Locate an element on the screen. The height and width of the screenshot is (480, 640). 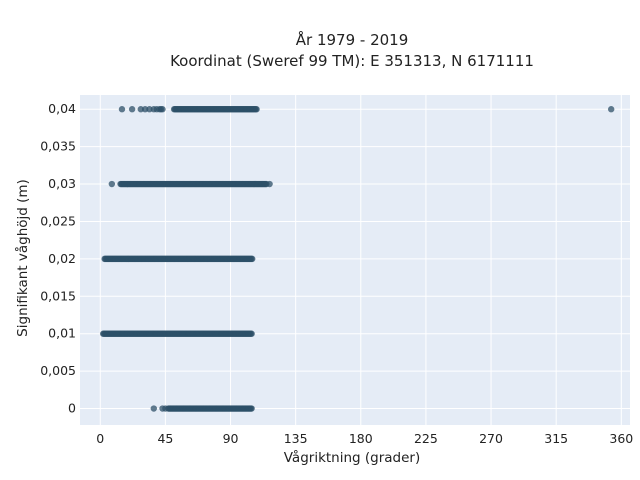
x-tick-labels: 0 45 90 135 180 225 270 315 360 is located at coordinates (364, 438).